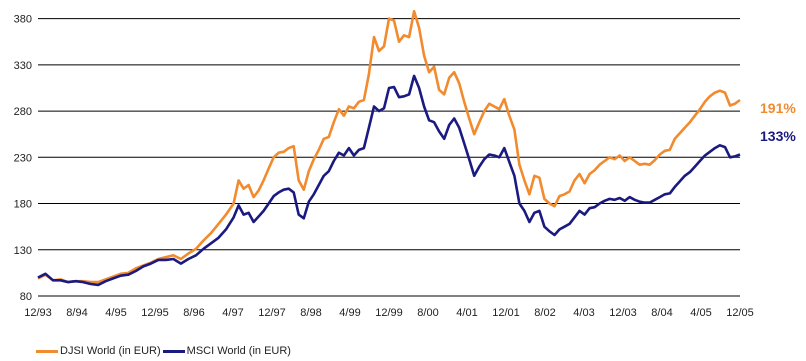 The width and height of the screenshot is (806, 361). Describe the element at coordinates (778, 136) in the screenshot. I see `end-label-msci: 133%` at that location.